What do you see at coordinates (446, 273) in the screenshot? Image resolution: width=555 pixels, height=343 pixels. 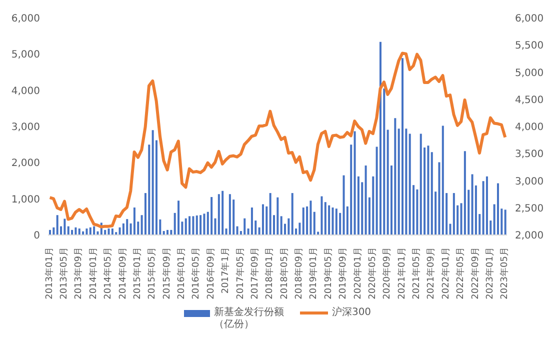 I see `x-tick-label: 2022年01月` at bounding box center [446, 273].